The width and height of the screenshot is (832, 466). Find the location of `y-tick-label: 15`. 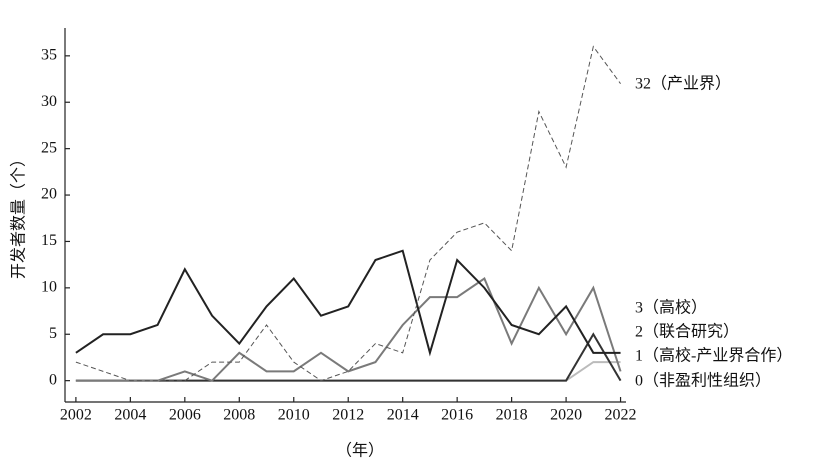

y-tick-label: 15 is located at coordinates (49, 240).